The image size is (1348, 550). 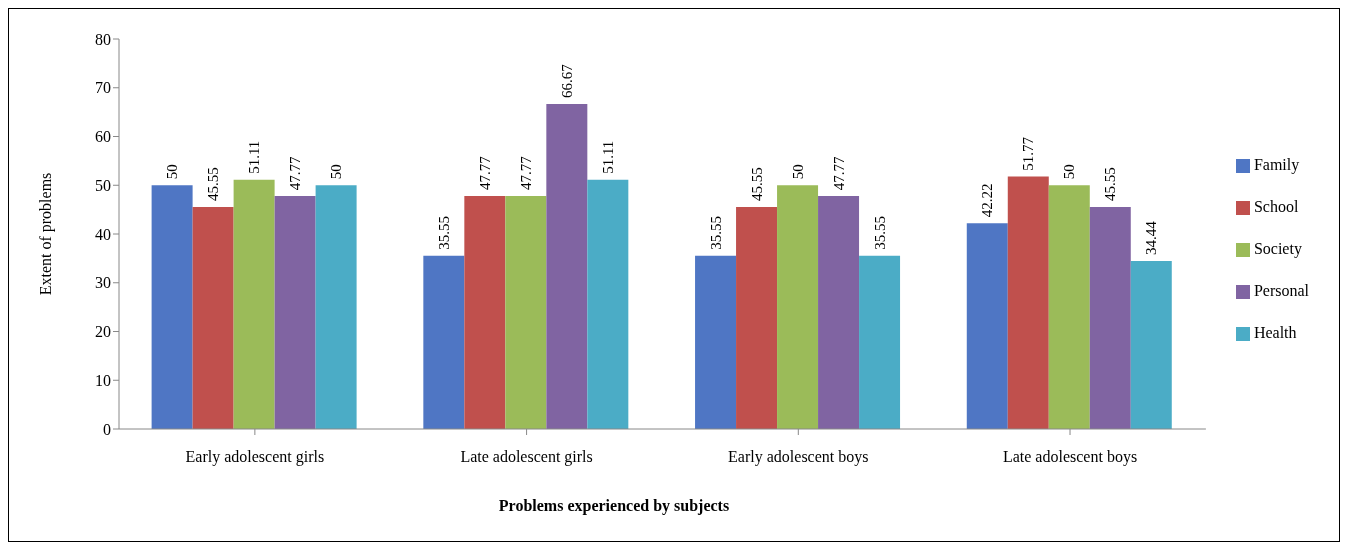 I want to click on y-tick-label: 10, so click(x=103, y=380).